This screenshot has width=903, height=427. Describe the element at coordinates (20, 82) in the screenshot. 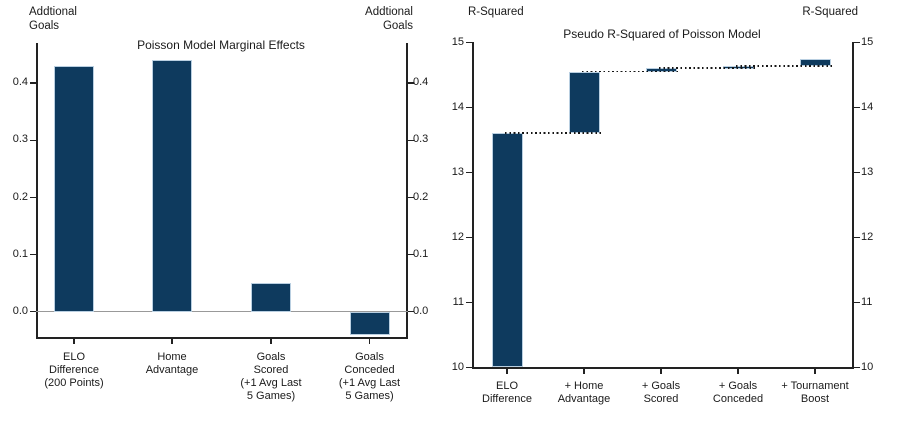

I see `y-tick-label-left: 0.4` at that location.